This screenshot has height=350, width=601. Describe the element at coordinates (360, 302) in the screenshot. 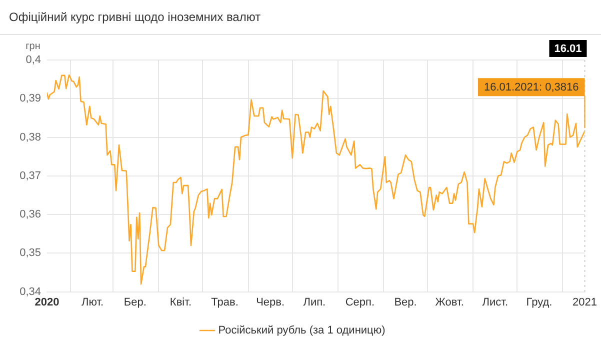

I see `x-tick-label: Серп.` at that location.